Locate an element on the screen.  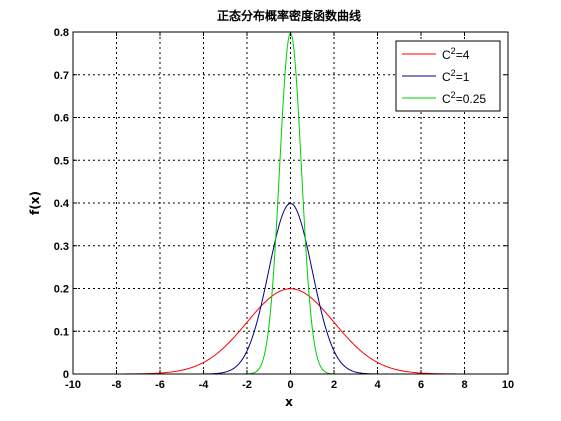
x-tick-label: 2 is located at coordinates (334, 385).